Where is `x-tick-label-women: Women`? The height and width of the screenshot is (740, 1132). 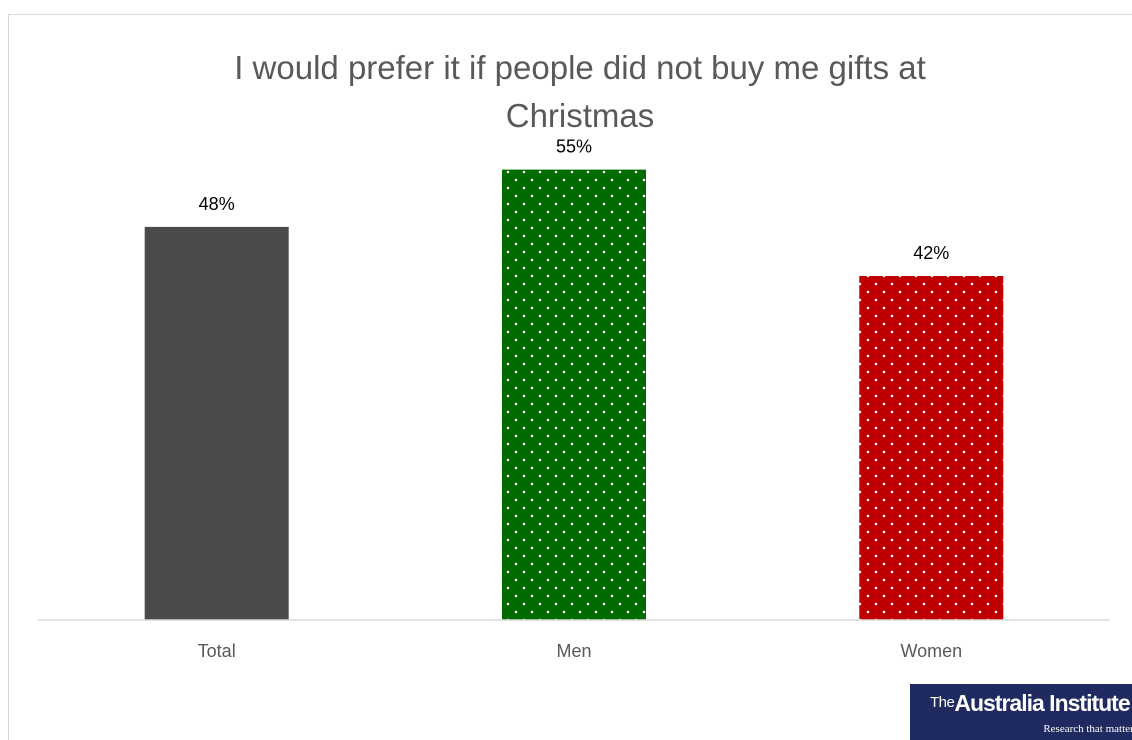 x-tick-label-women: Women is located at coordinates (931, 651).